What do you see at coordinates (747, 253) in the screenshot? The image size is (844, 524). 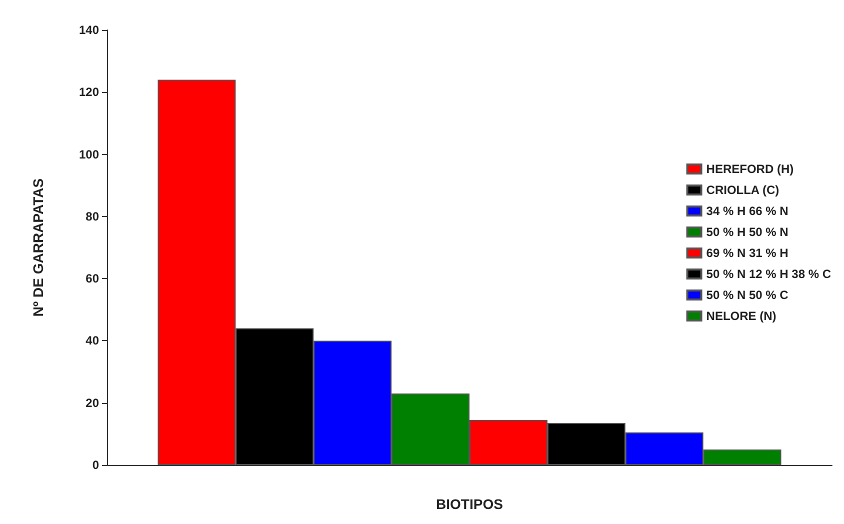 I see `legend-label: 69 % N 31 % H` at bounding box center [747, 253].